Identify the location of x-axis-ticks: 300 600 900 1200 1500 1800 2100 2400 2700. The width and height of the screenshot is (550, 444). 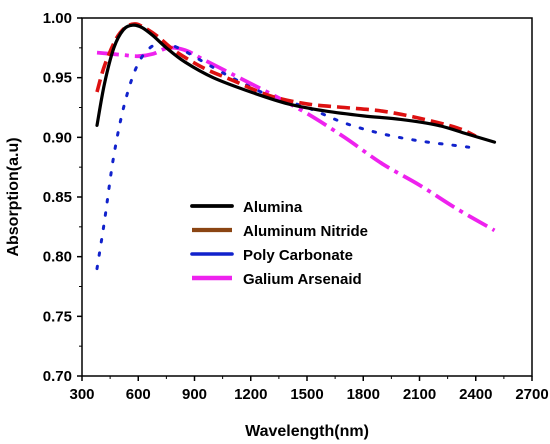
(309, 389).